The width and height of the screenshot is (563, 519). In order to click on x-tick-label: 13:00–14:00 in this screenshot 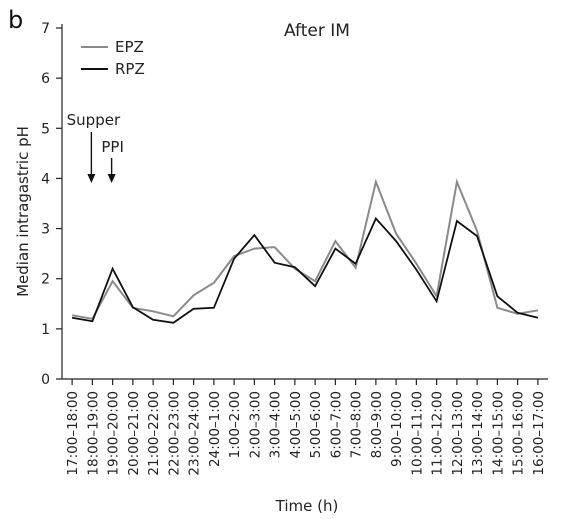, I will do `click(478, 433)`.